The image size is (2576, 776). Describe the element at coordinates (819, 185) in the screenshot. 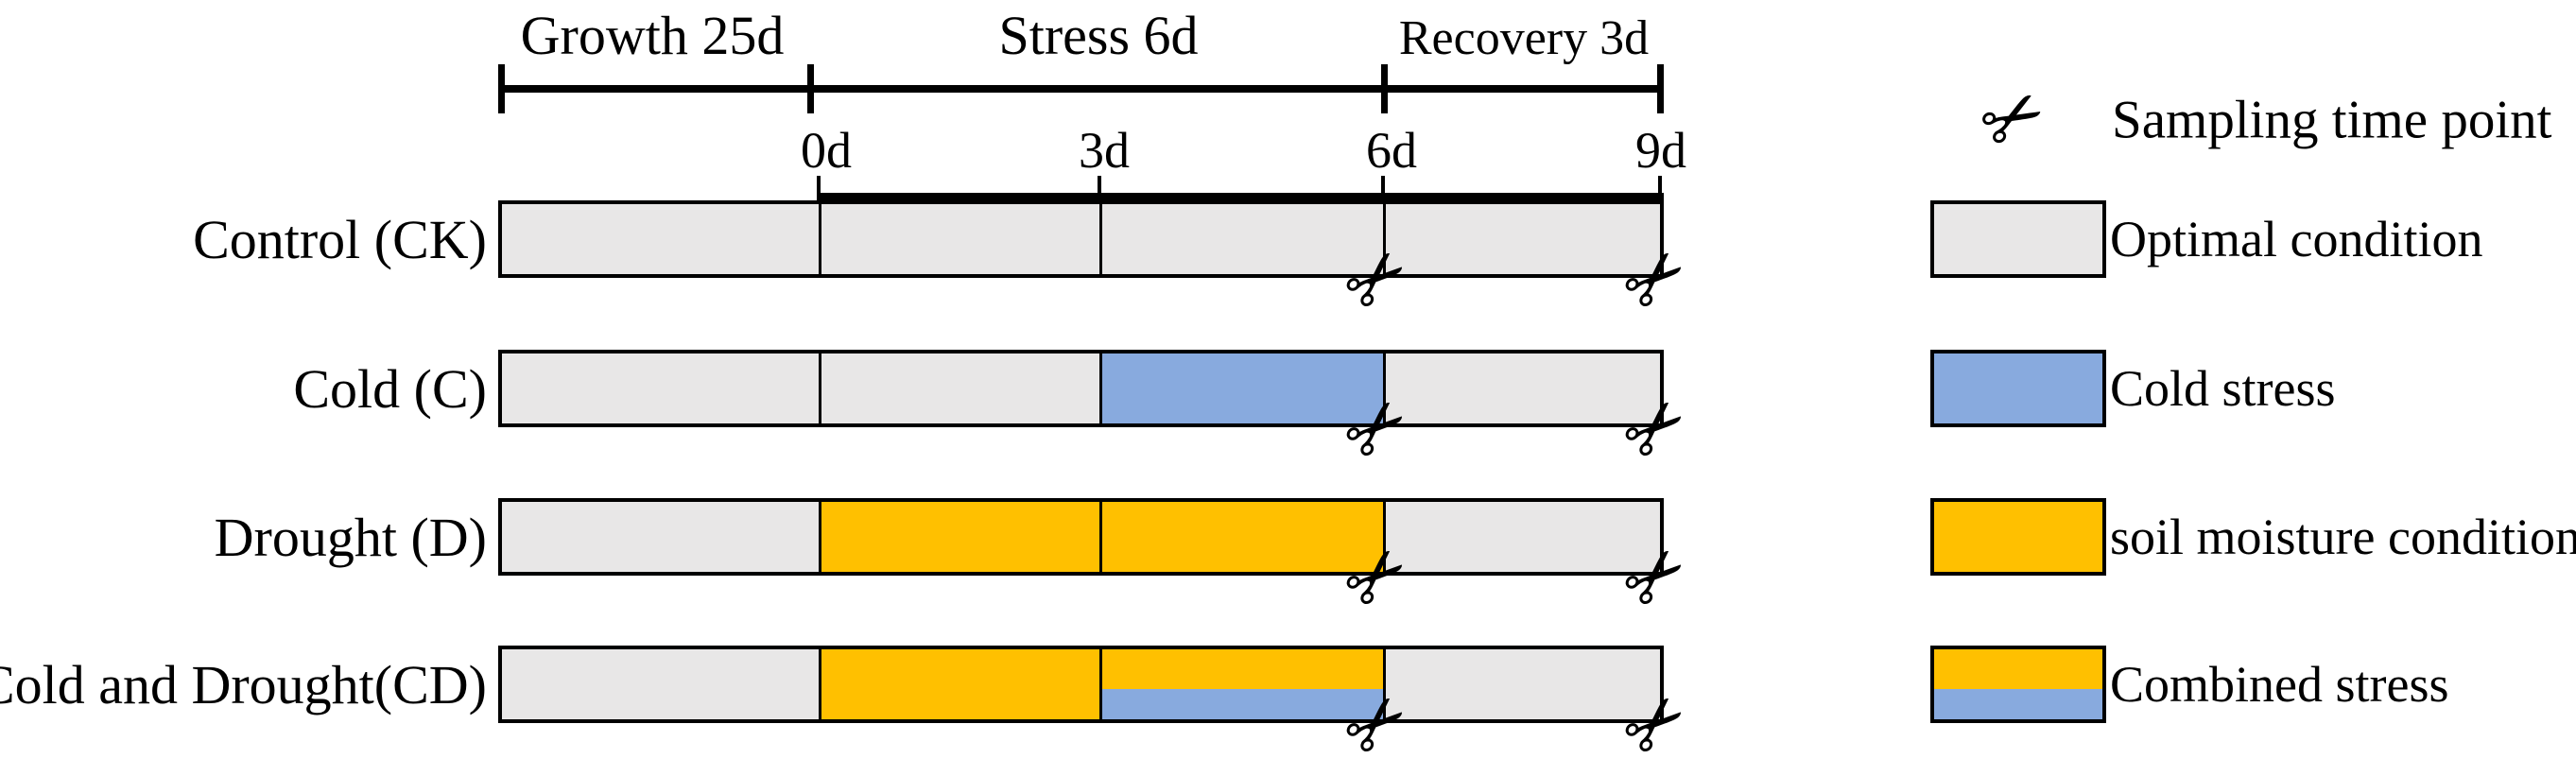

I see `day-ruler-tick-0d` at that location.